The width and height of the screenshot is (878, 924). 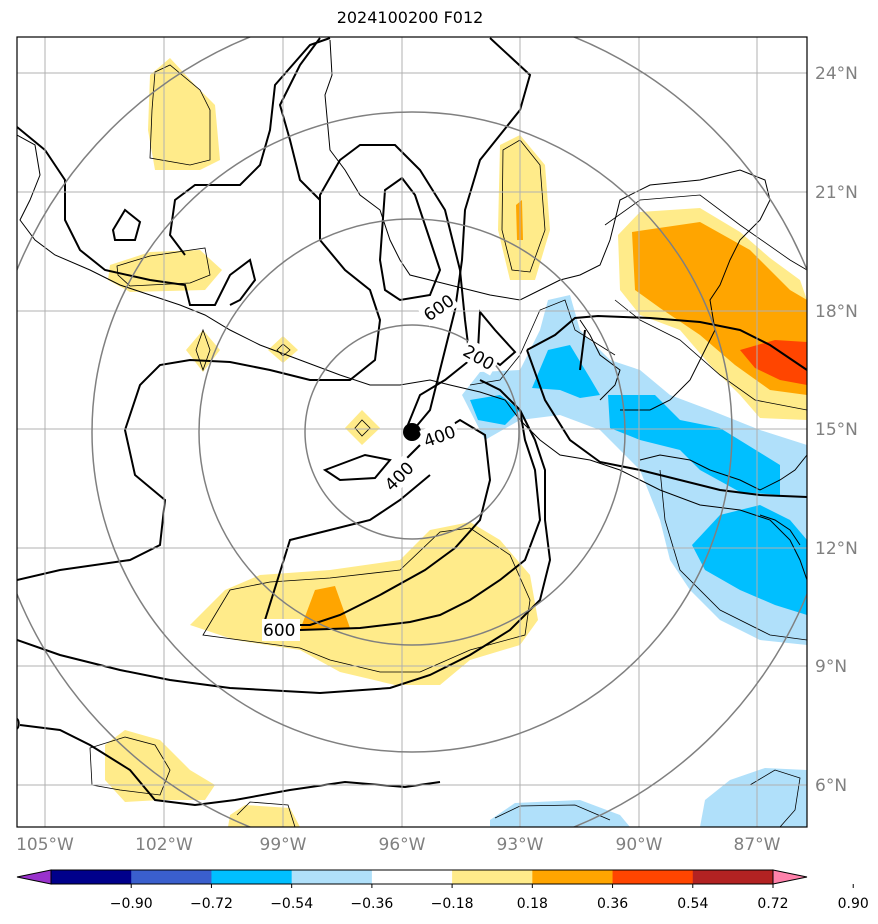 I want to click on lon-label-87w: 87°W, so click(x=757, y=845).